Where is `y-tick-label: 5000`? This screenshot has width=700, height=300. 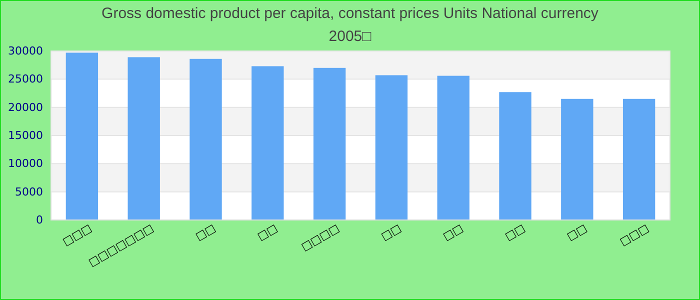 y-tick-label: 5000 is located at coordinates (29, 191).